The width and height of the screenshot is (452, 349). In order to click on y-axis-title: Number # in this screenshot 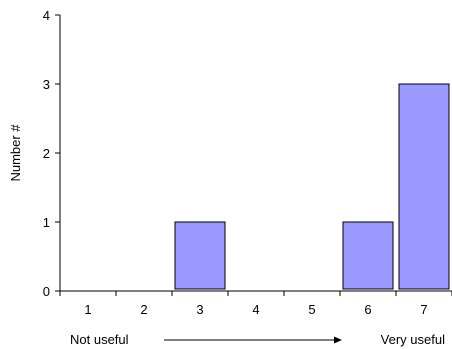, I will do `click(15, 153)`.